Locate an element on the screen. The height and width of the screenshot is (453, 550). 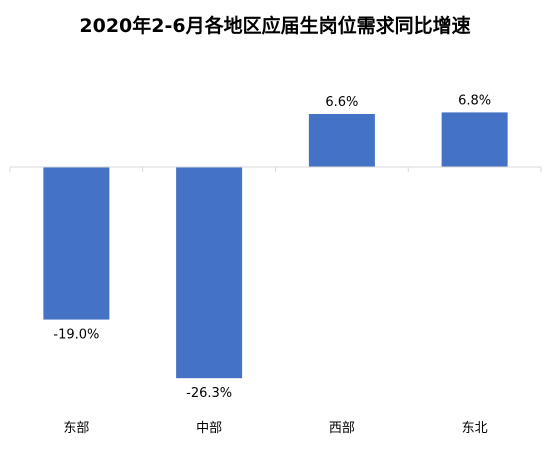
data-label: 6.8% is located at coordinates (474, 100).